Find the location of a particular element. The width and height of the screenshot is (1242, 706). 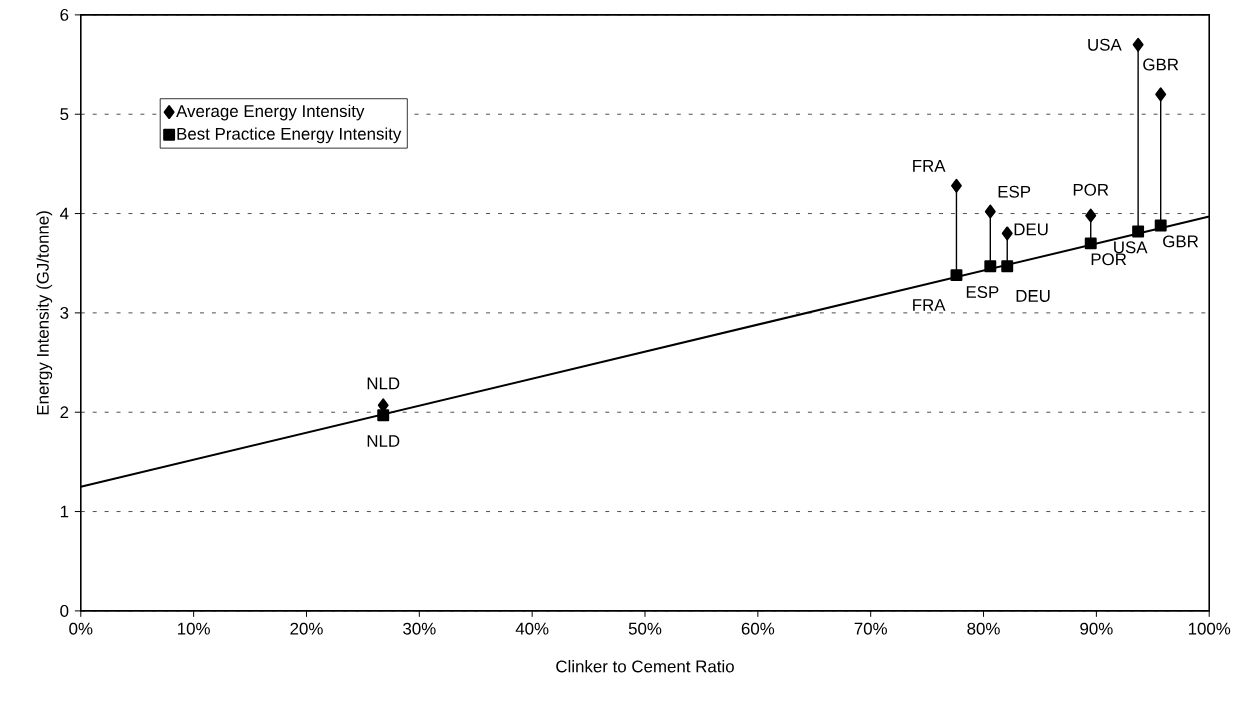

y-tick-label: 4 is located at coordinates (64, 213).